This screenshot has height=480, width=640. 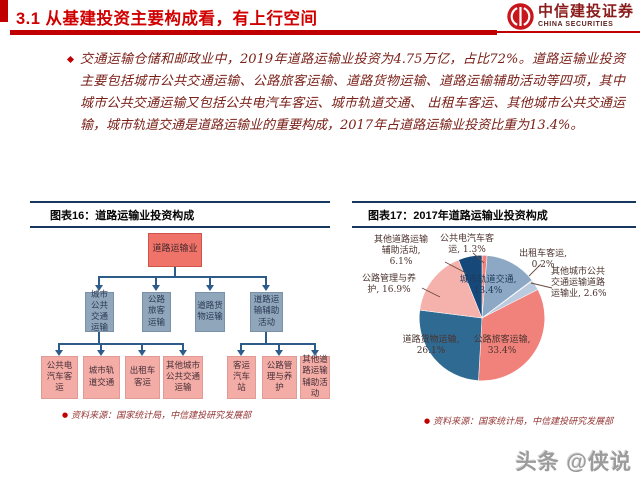 I want to click on flowchart-l2-box-0: 城市公共交通运输, so click(x=99, y=311).